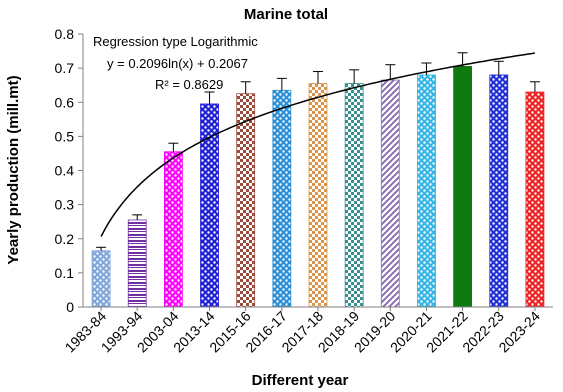  I want to click on x-axis-title: Different year, so click(300, 380).